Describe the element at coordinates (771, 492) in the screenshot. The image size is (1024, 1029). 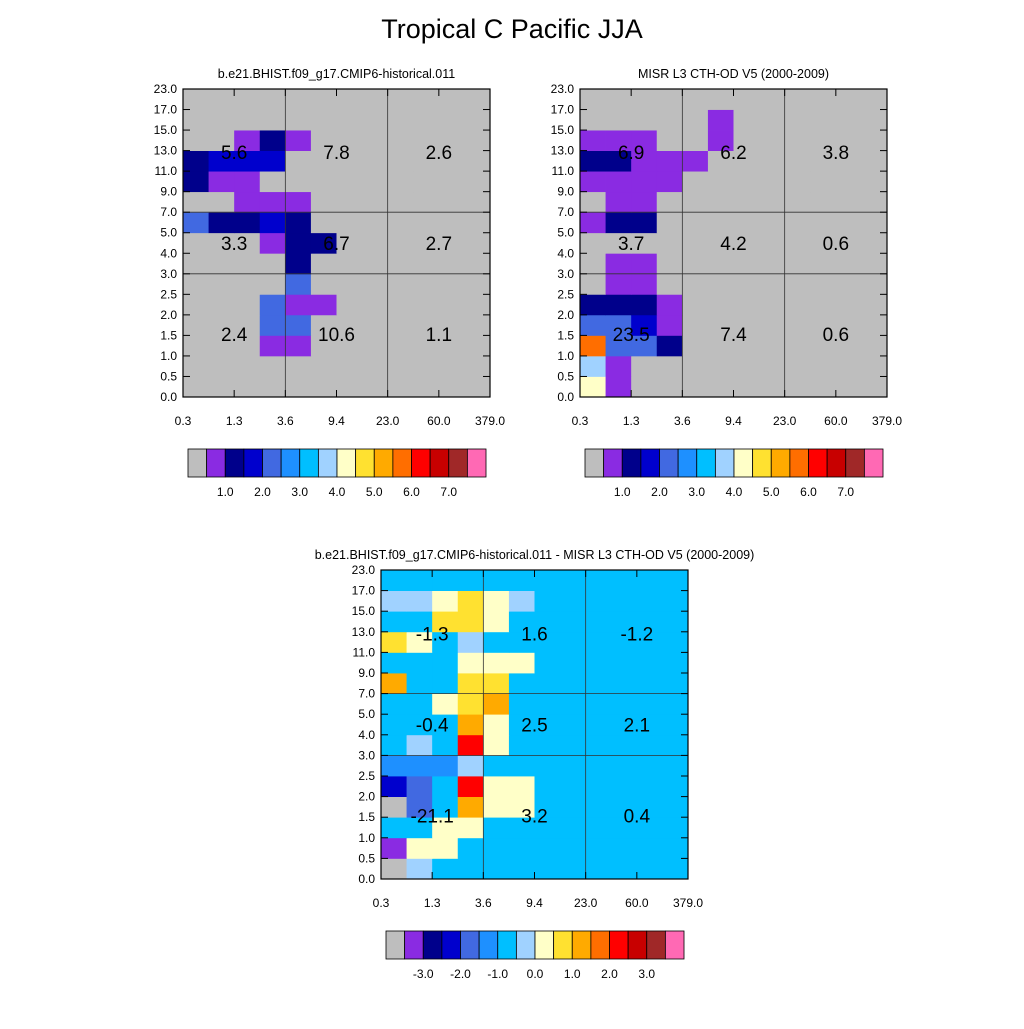
I see `colorbar-label: 5.0` at that location.